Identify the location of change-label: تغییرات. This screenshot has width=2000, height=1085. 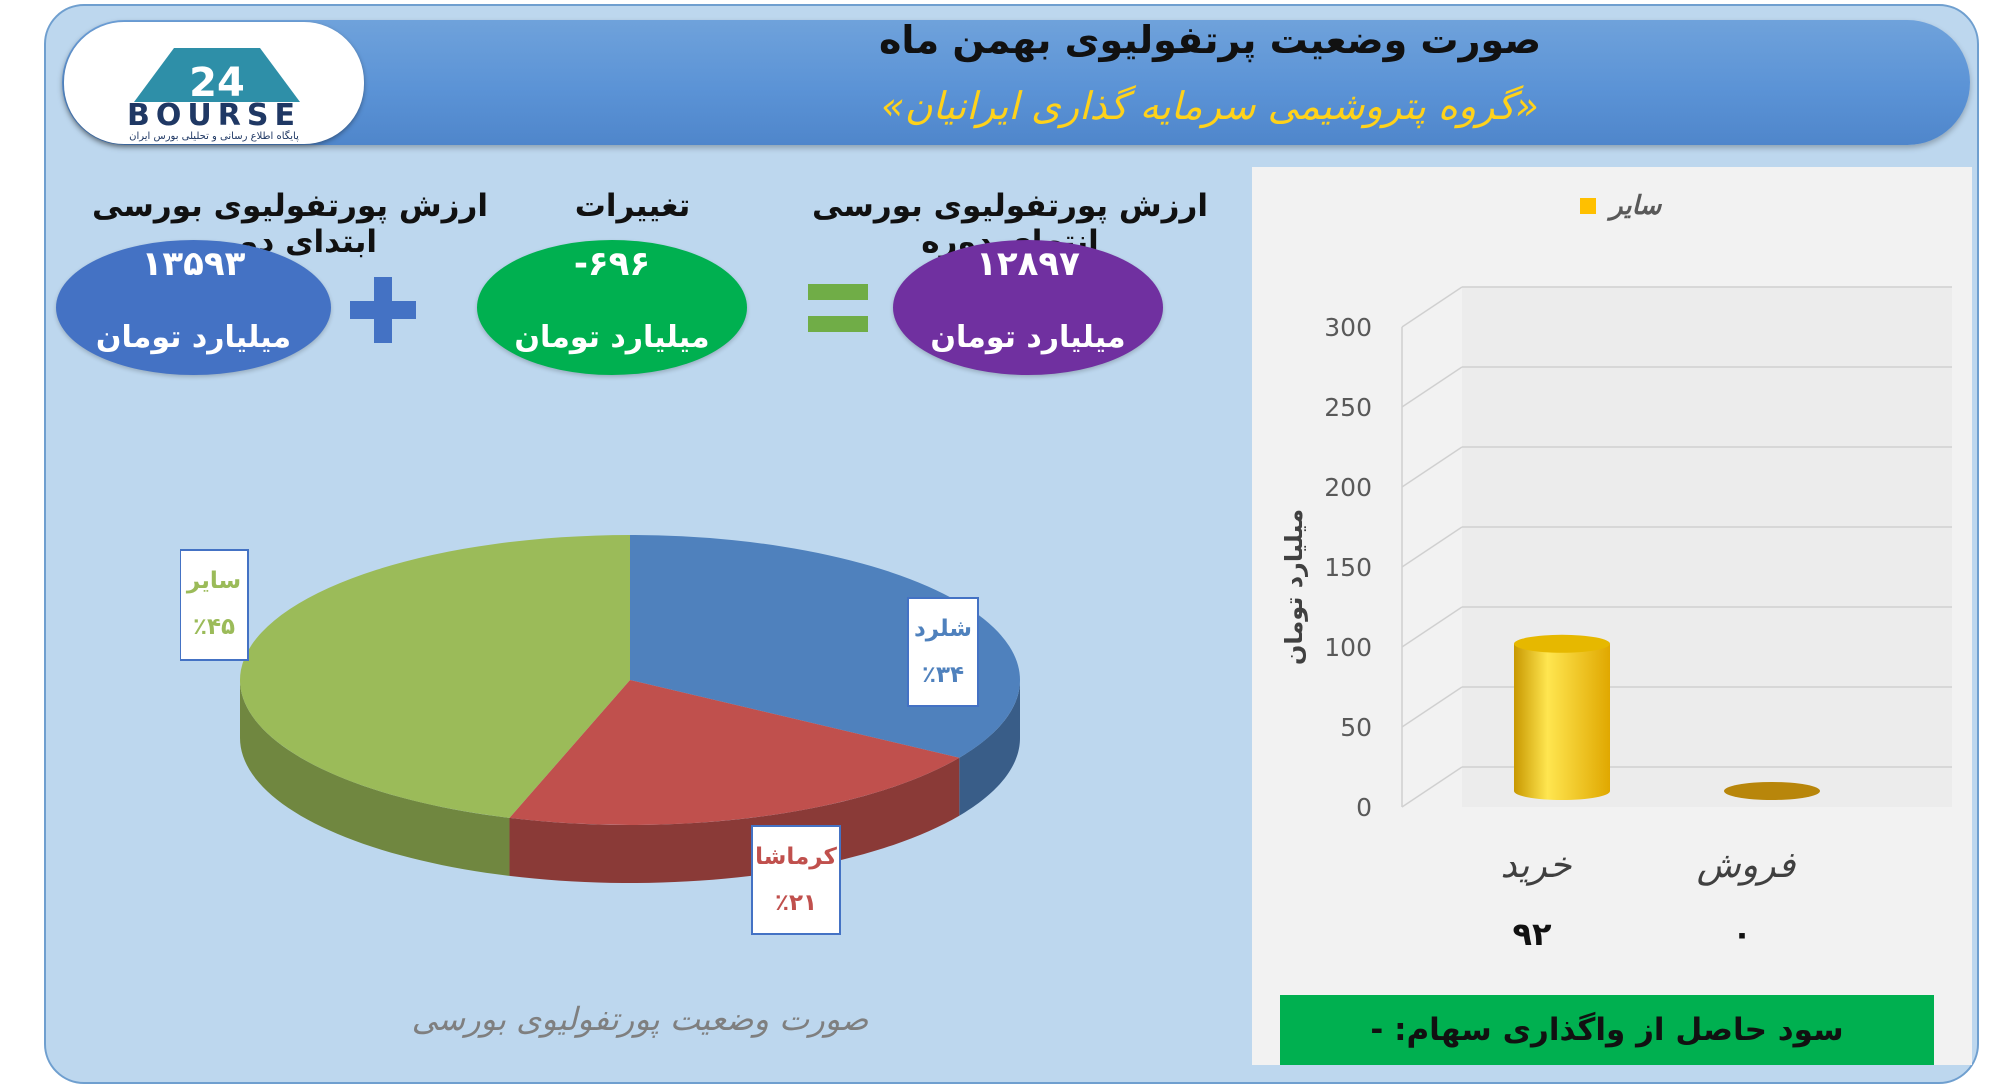
(632, 206).